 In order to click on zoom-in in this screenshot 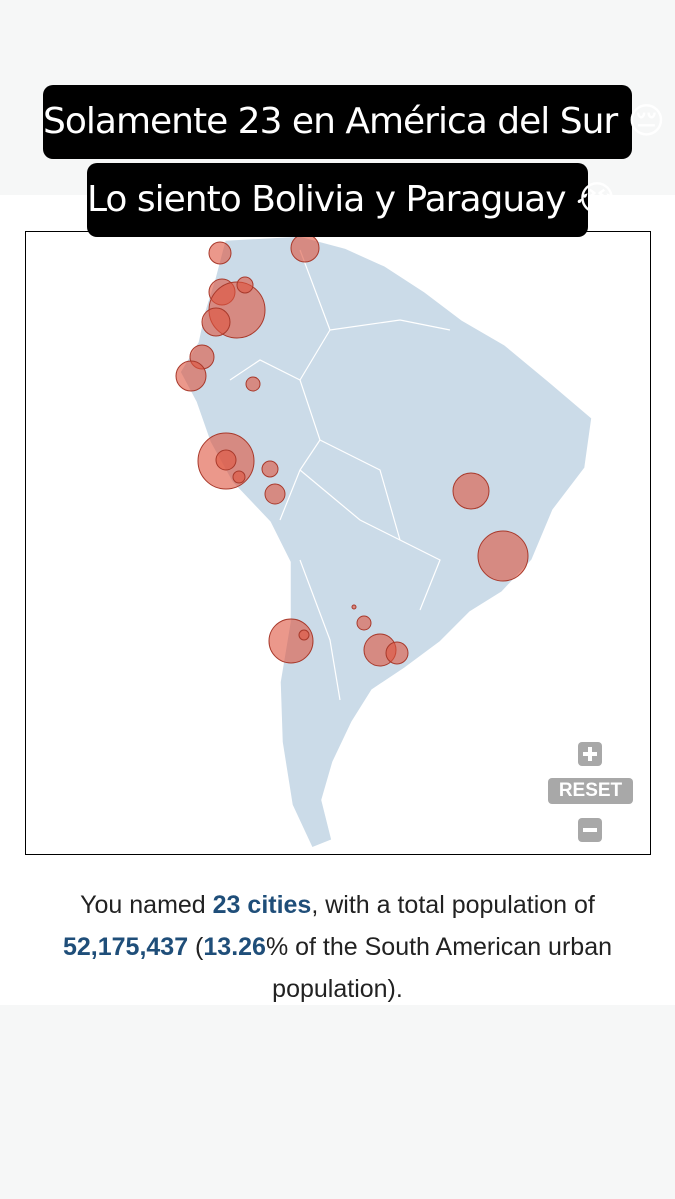, I will do `click(590, 754)`.